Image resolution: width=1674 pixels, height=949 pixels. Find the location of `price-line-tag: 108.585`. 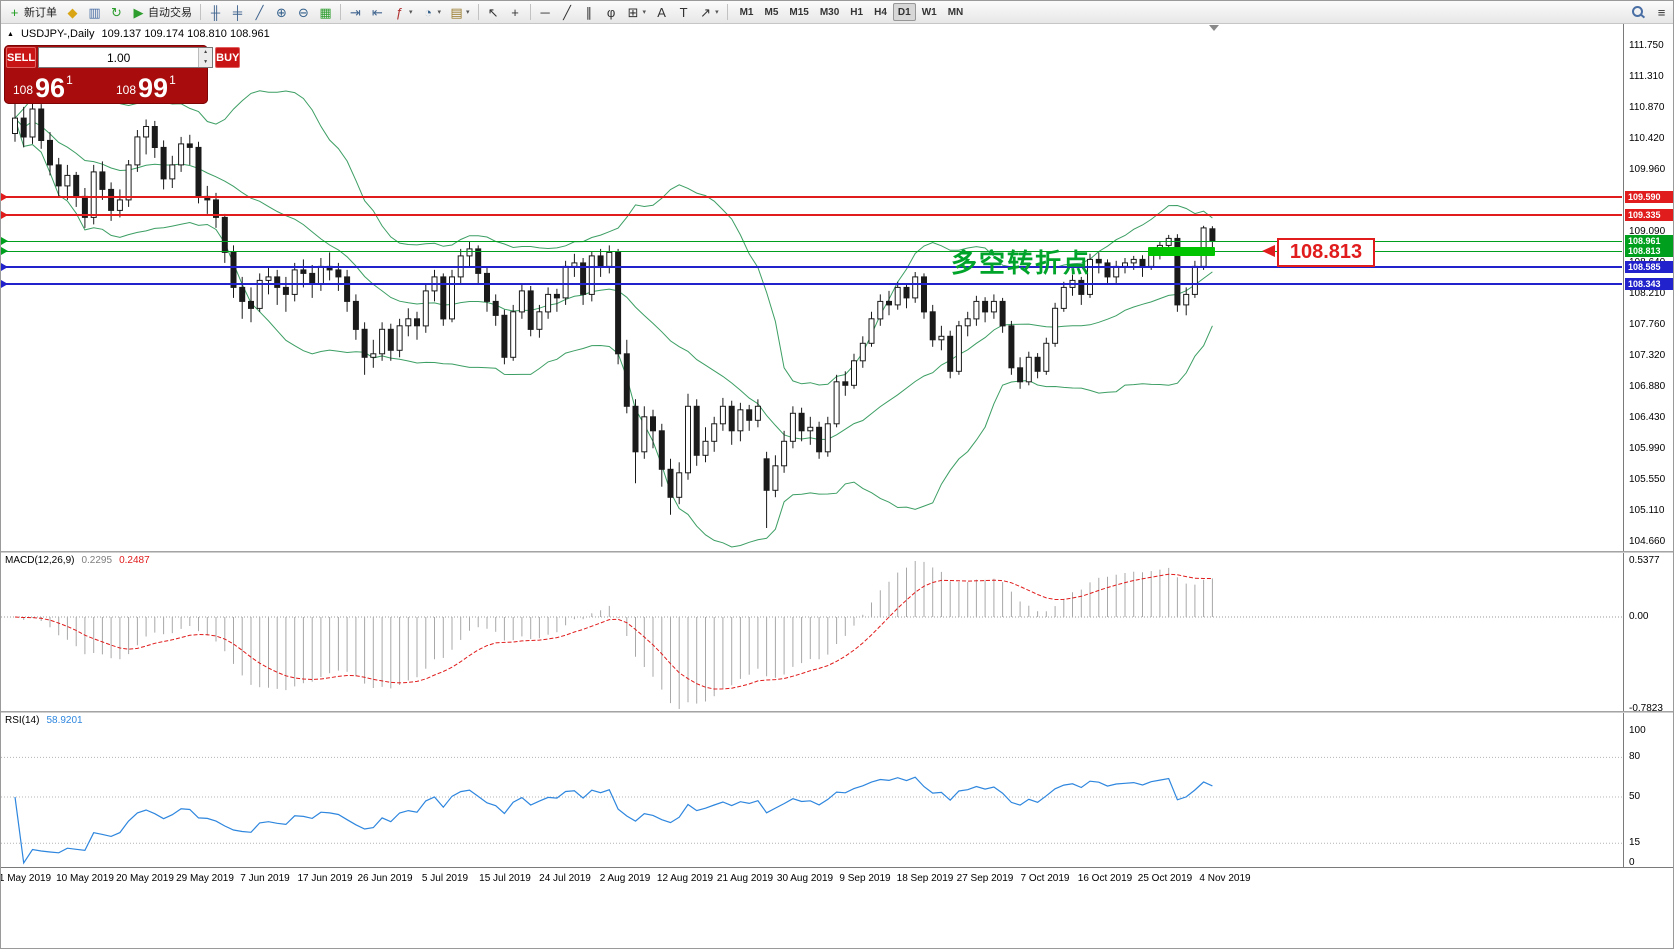

price-line-tag: 108.585 is located at coordinates (1649, 267).